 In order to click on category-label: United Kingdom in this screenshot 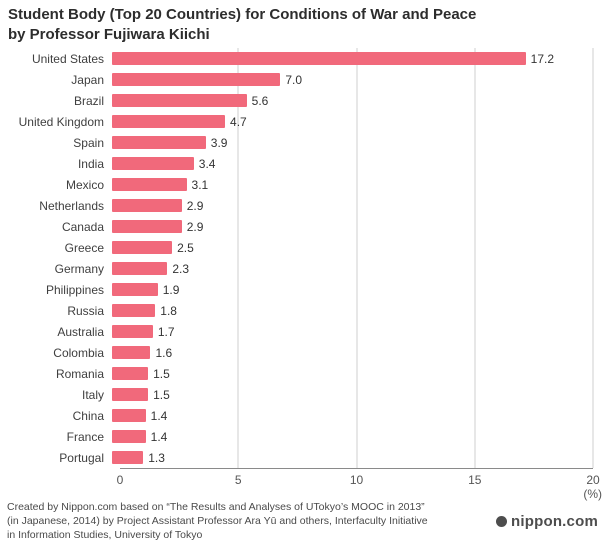, I will do `click(61, 121)`.